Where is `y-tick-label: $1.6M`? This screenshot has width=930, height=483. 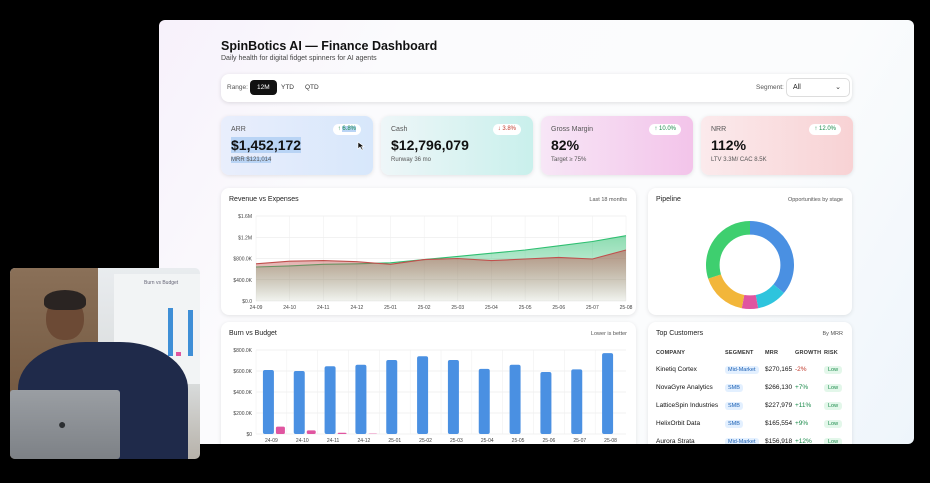 y-tick-label: $1.6M is located at coordinates (245, 217).